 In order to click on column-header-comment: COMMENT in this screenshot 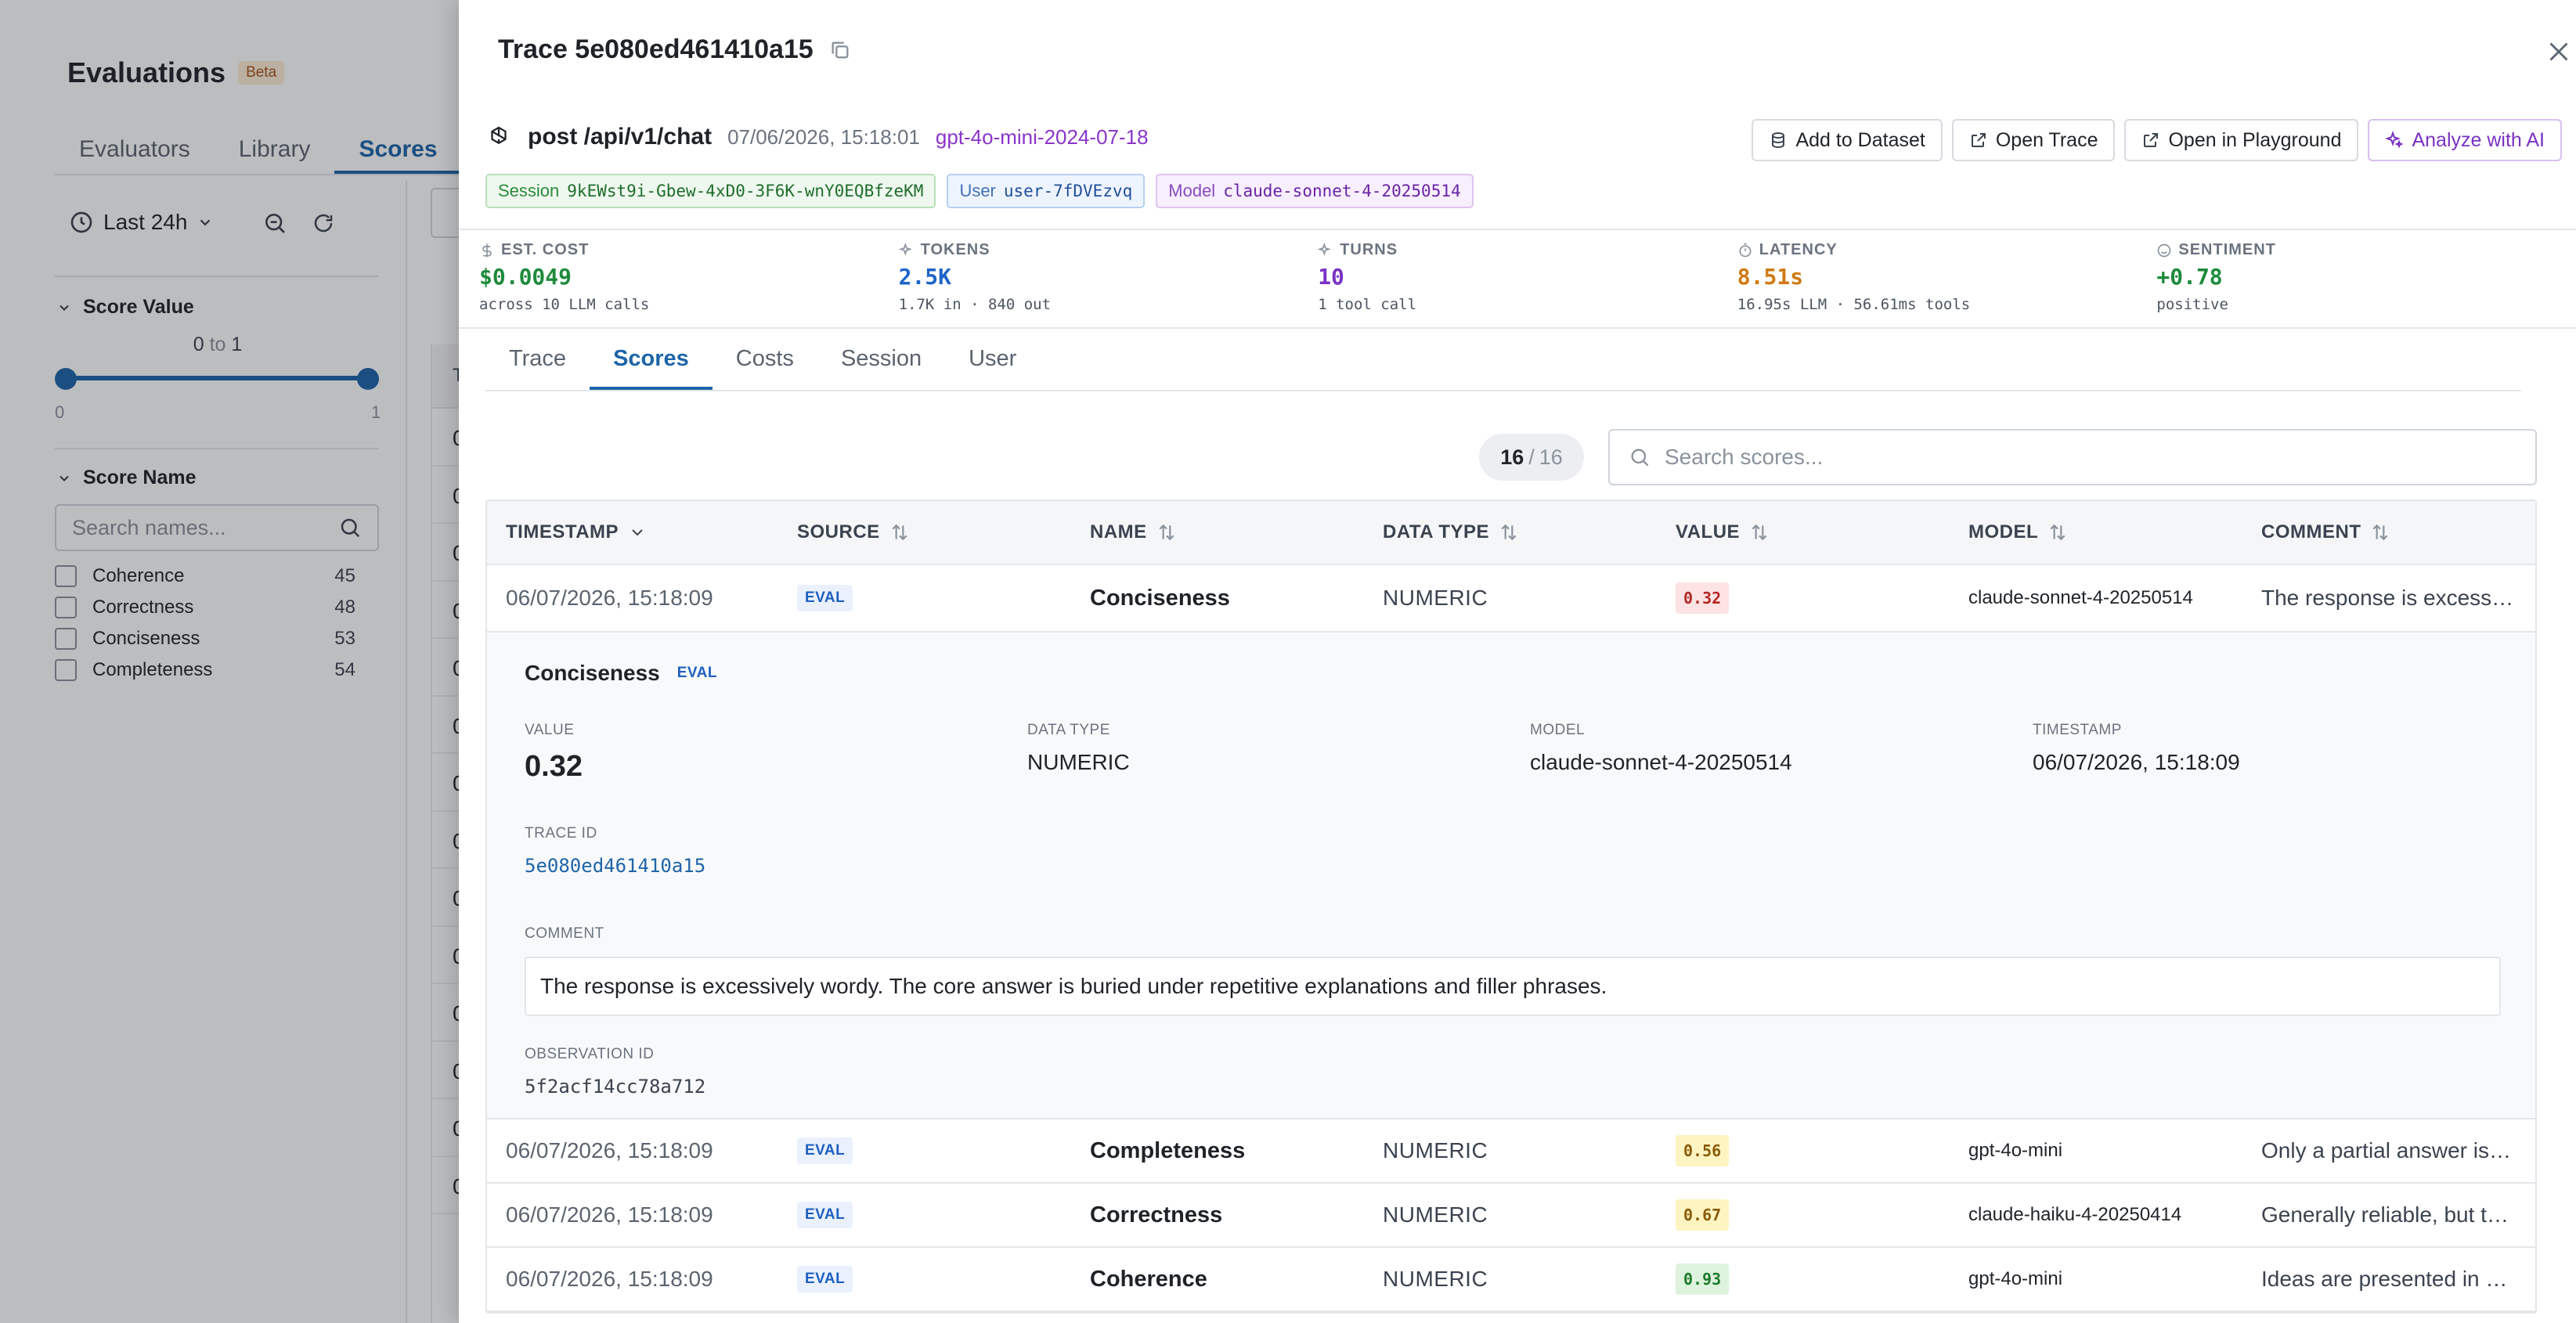, I will do `click(2388, 532)`.